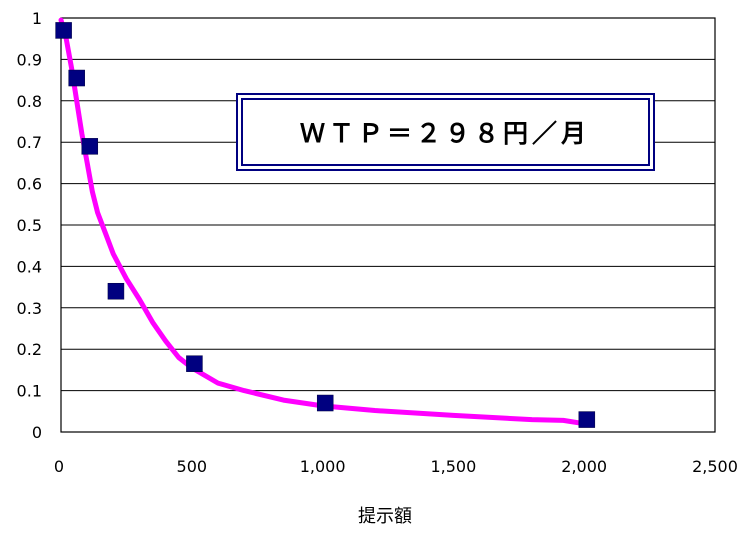 This screenshot has width=743, height=534. I want to click on x-tick-label: 0, so click(59, 466).